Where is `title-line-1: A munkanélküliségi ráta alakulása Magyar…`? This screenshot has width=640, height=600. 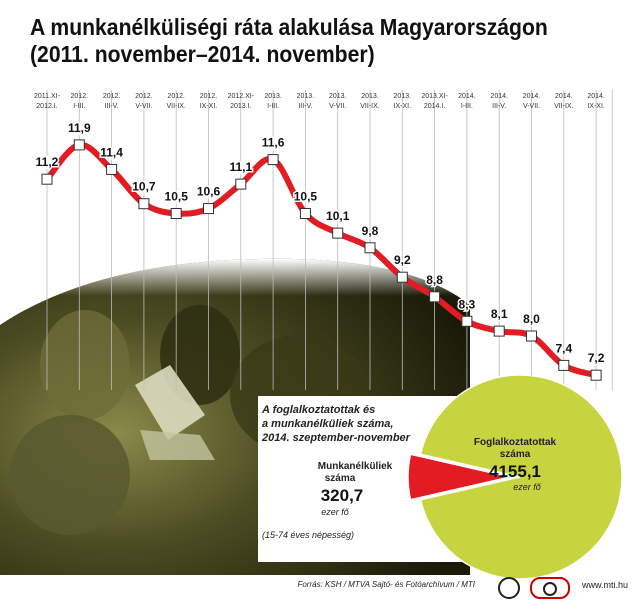 title-line-1: A munkanélküliségi ráta alakulása Magyar… is located at coordinates (289, 27).